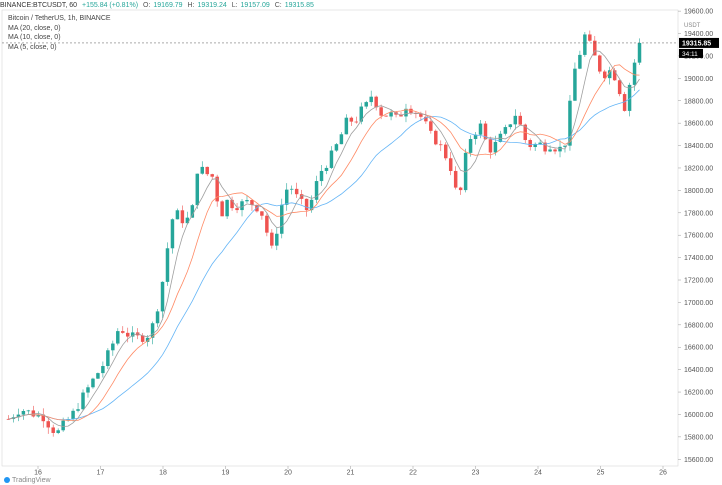 The width and height of the screenshot is (722, 485). Describe the element at coordinates (32, 47) in the screenshot. I see `legend-ma5: MA (5, close, 0)` at that location.